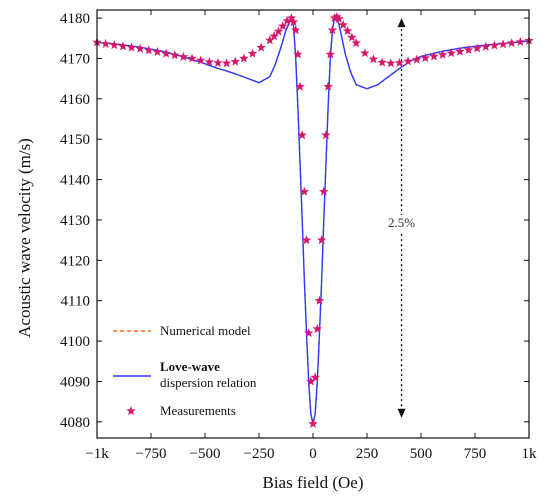  What do you see at coordinates (75, 261) in the screenshot?
I see `y-tick-label: 4120` at bounding box center [75, 261].